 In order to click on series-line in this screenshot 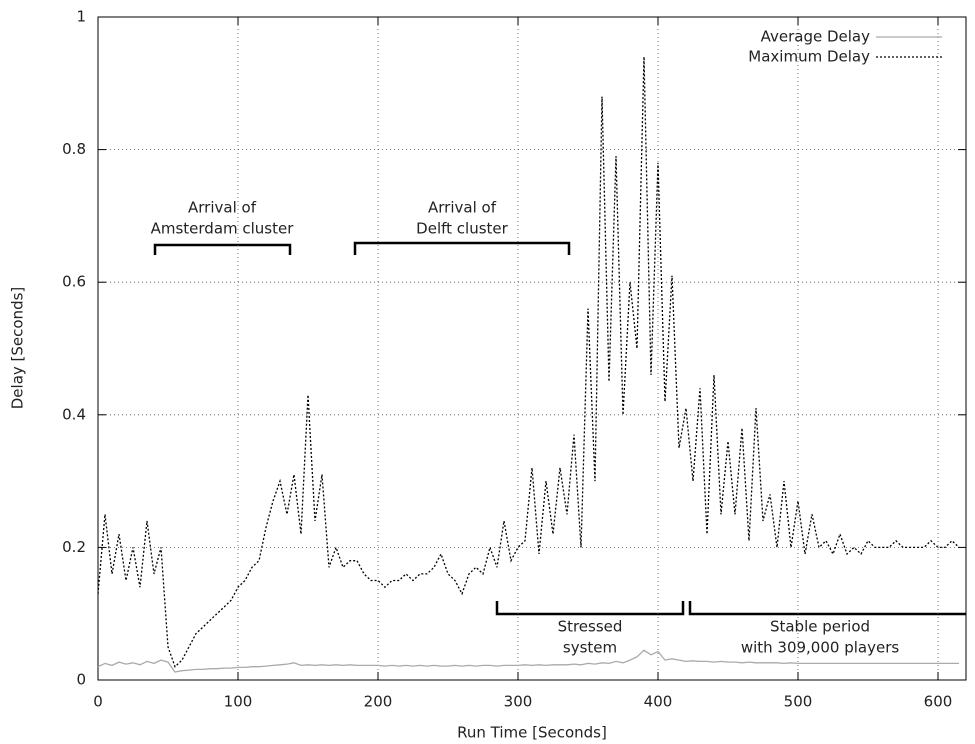, I will do `click(528, 661)`.